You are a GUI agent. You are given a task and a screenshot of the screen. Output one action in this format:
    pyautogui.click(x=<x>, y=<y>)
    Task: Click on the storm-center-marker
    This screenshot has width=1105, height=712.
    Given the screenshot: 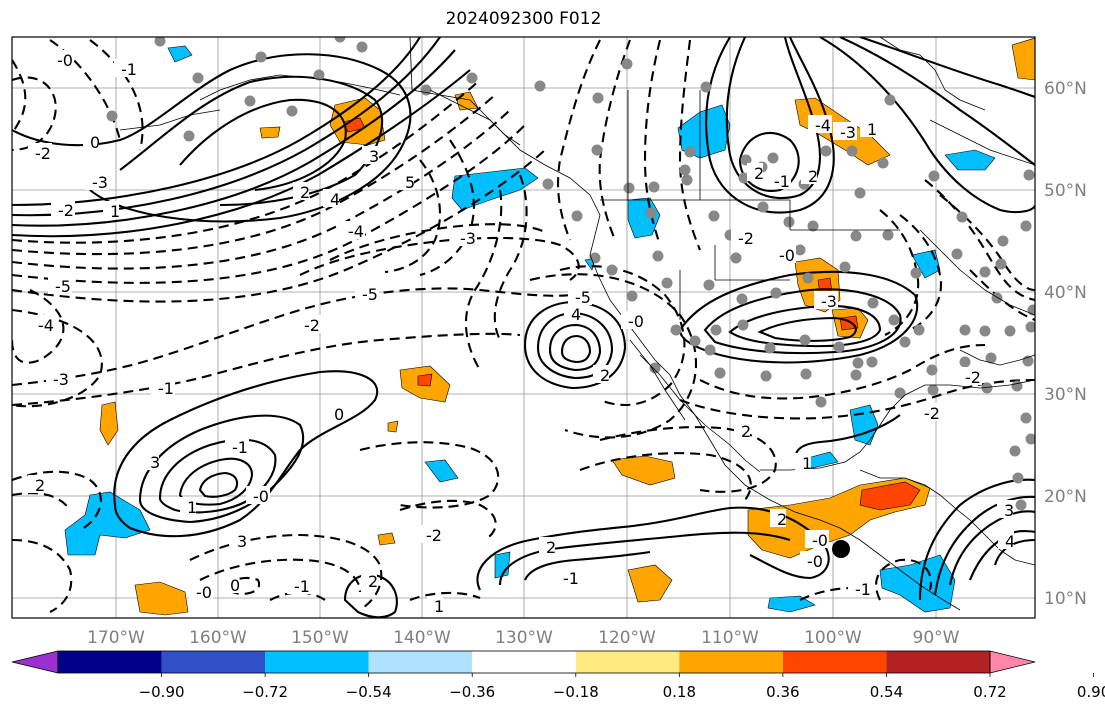 What is the action you would take?
    pyautogui.click(x=841, y=549)
    